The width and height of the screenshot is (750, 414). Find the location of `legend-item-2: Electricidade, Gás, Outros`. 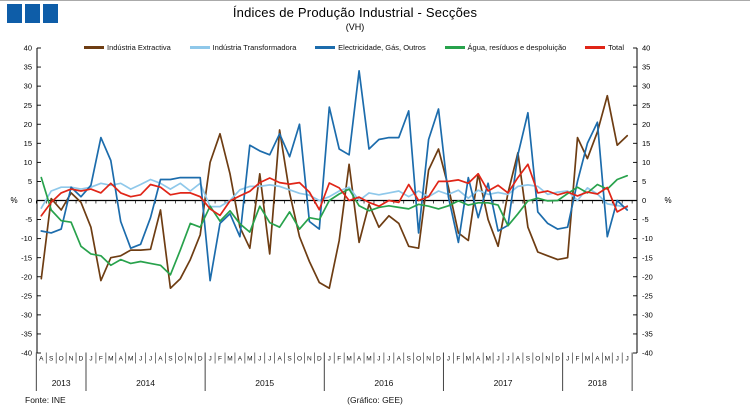

legend-item-2: Electricidade, Gás, Outros is located at coordinates (370, 47).